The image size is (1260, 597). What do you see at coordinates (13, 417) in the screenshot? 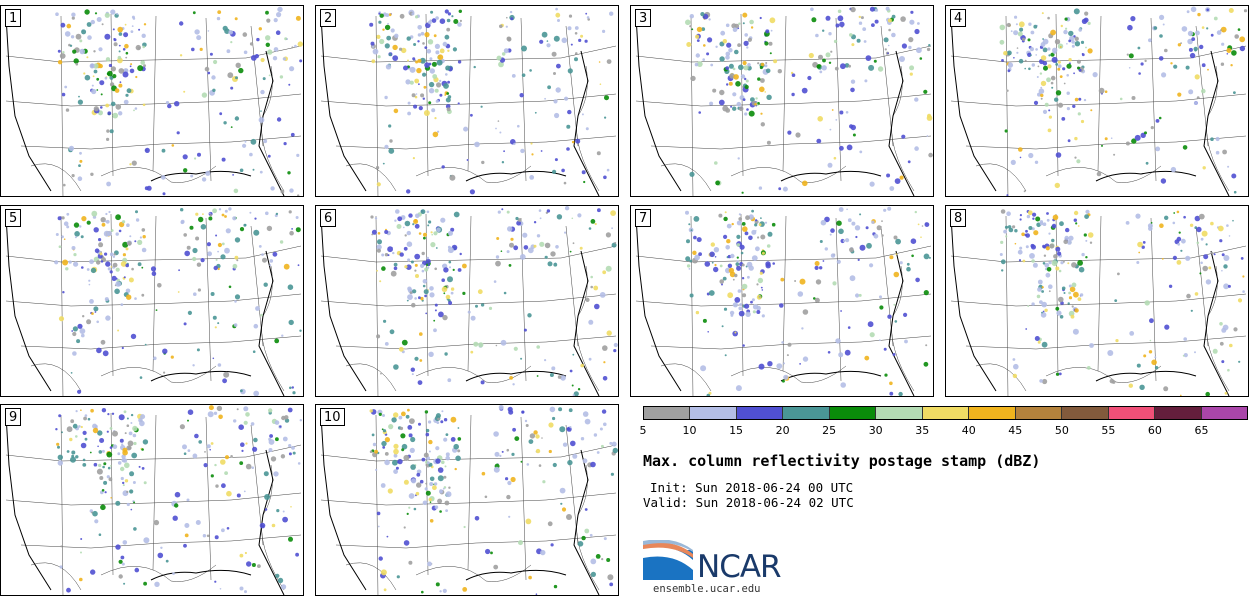
I see `member-label: 9` at bounding box center [13, 417].